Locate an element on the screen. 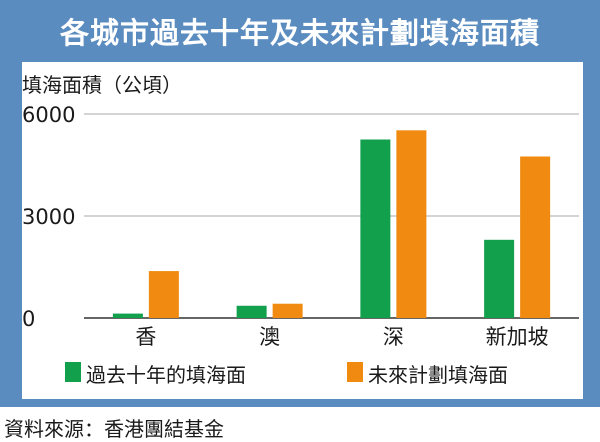  y-tick-label-6000: 6000 is located at coordinates (48, 115).